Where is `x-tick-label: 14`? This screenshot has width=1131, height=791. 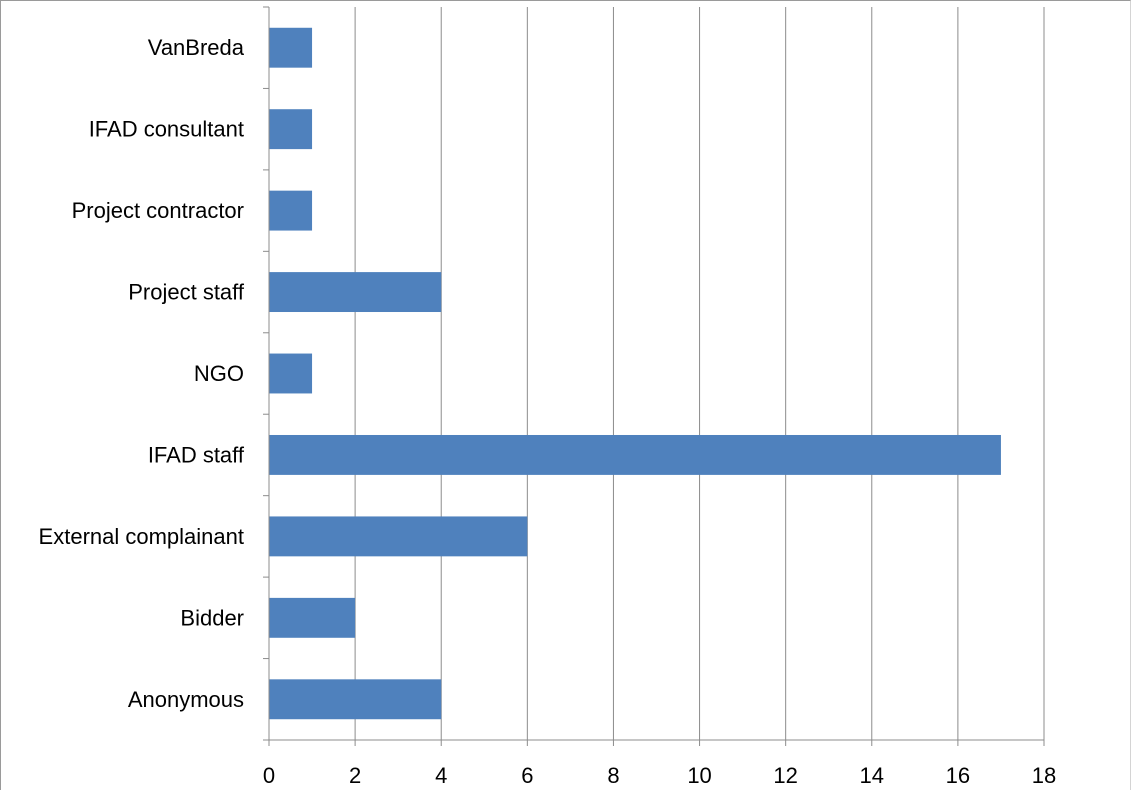
x-tick-label: 14 is located at coordinates (872, 775).